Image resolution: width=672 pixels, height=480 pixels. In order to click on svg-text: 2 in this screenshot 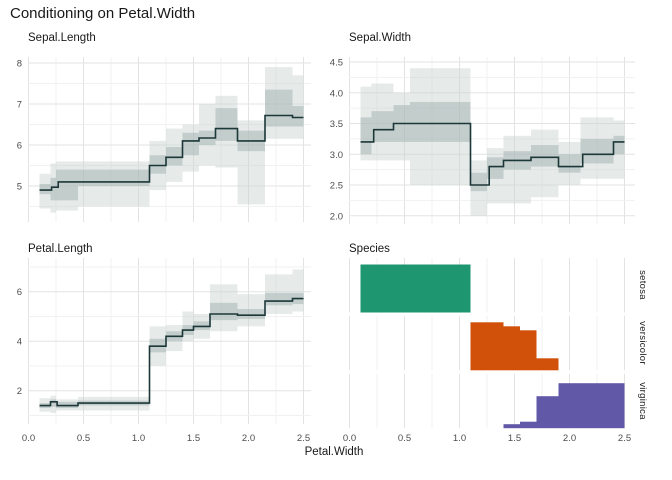, I will do `click(19, 391)`.